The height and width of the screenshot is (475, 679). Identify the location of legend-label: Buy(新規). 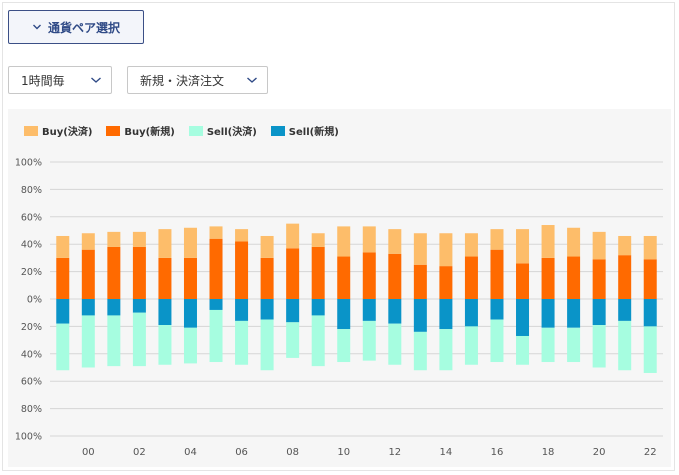
(149, 132).